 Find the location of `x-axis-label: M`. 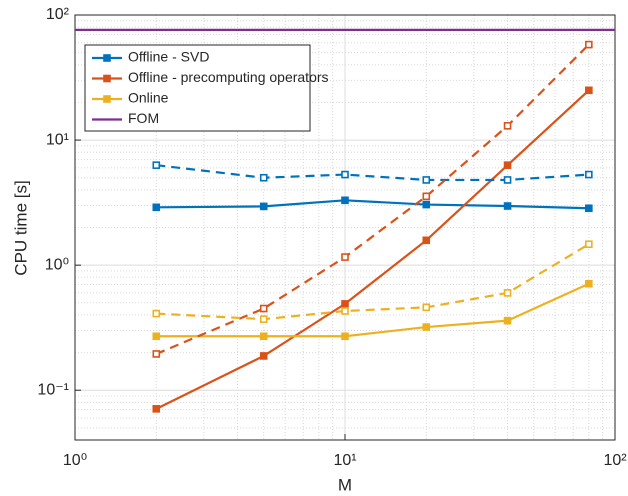

x-axis-label: M is located at coordinates (345, 484).